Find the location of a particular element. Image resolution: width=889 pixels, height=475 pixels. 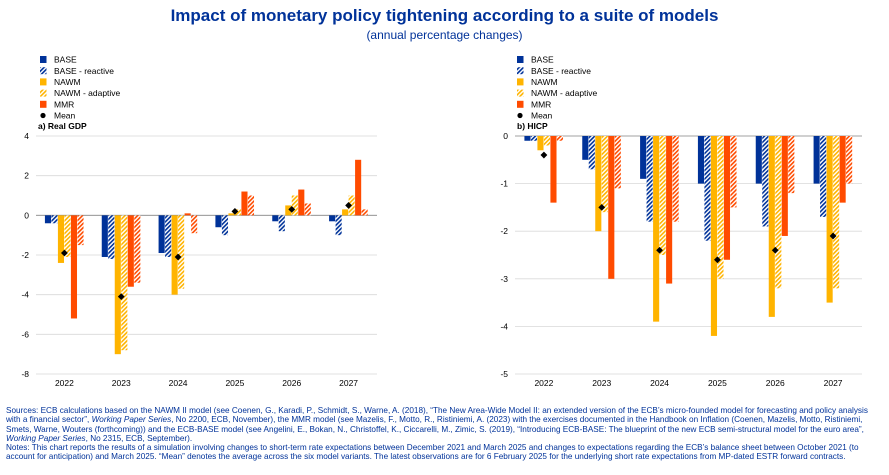

bar-base-reactive-2026 is located at coordinates (765, 181).